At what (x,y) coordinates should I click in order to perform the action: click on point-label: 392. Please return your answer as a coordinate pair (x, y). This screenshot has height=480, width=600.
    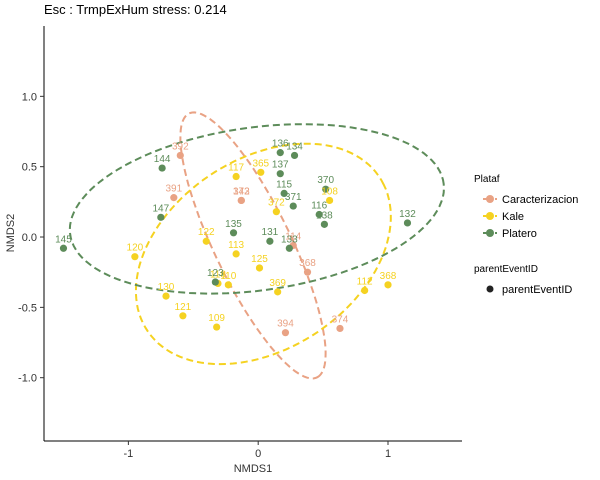
    Looking at the image, I should click on (180, 146).